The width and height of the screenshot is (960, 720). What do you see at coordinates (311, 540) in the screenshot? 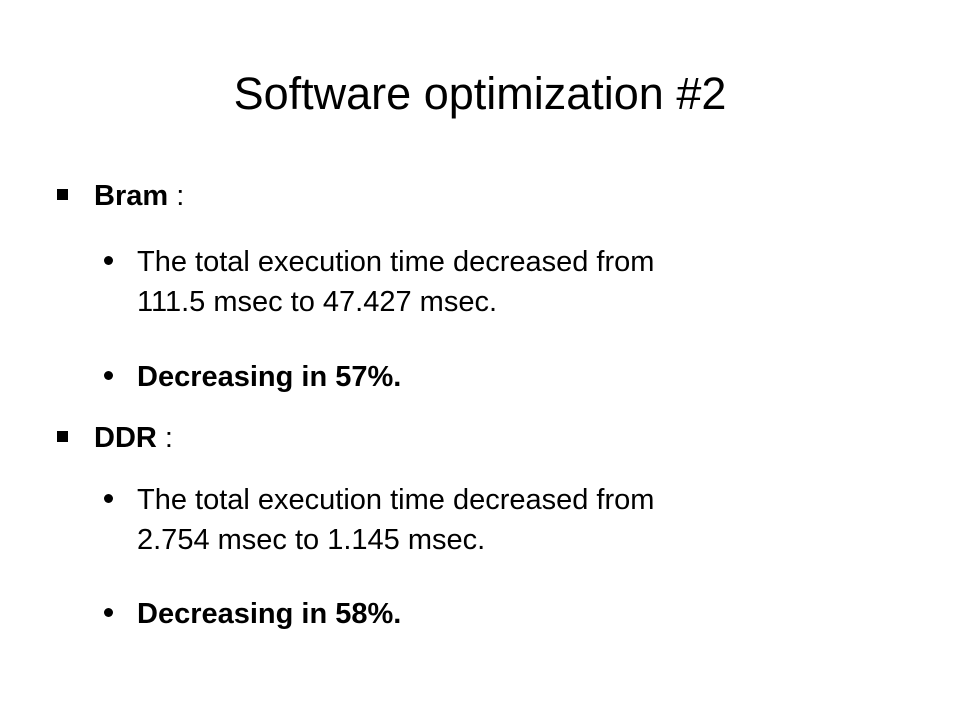
I see `sub-bullet-text-line2: 2.754 msec to 1.145 msec.` at bounding box center [311, 540].